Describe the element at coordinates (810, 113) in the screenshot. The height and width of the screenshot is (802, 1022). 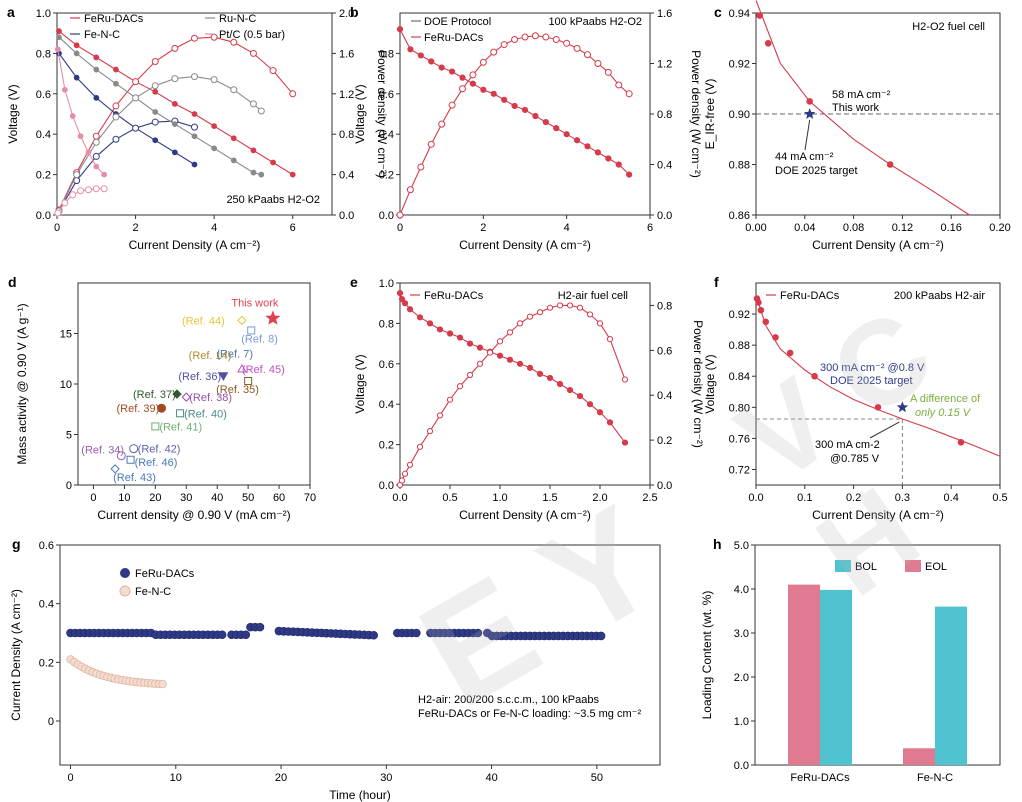
I see `star-marker` at that location.